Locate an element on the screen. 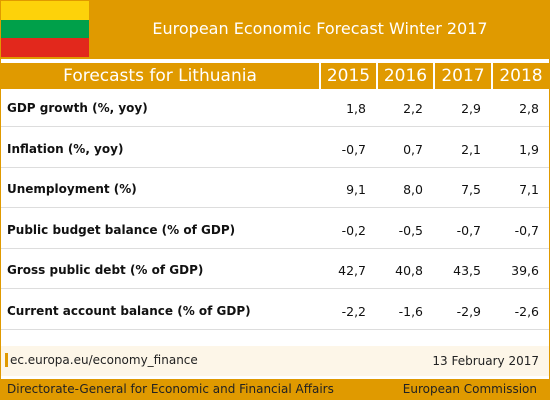 This screenshot has height=400, width=550. row-label: GDP growth (%, yoy) is located at coordinates (77, 108).